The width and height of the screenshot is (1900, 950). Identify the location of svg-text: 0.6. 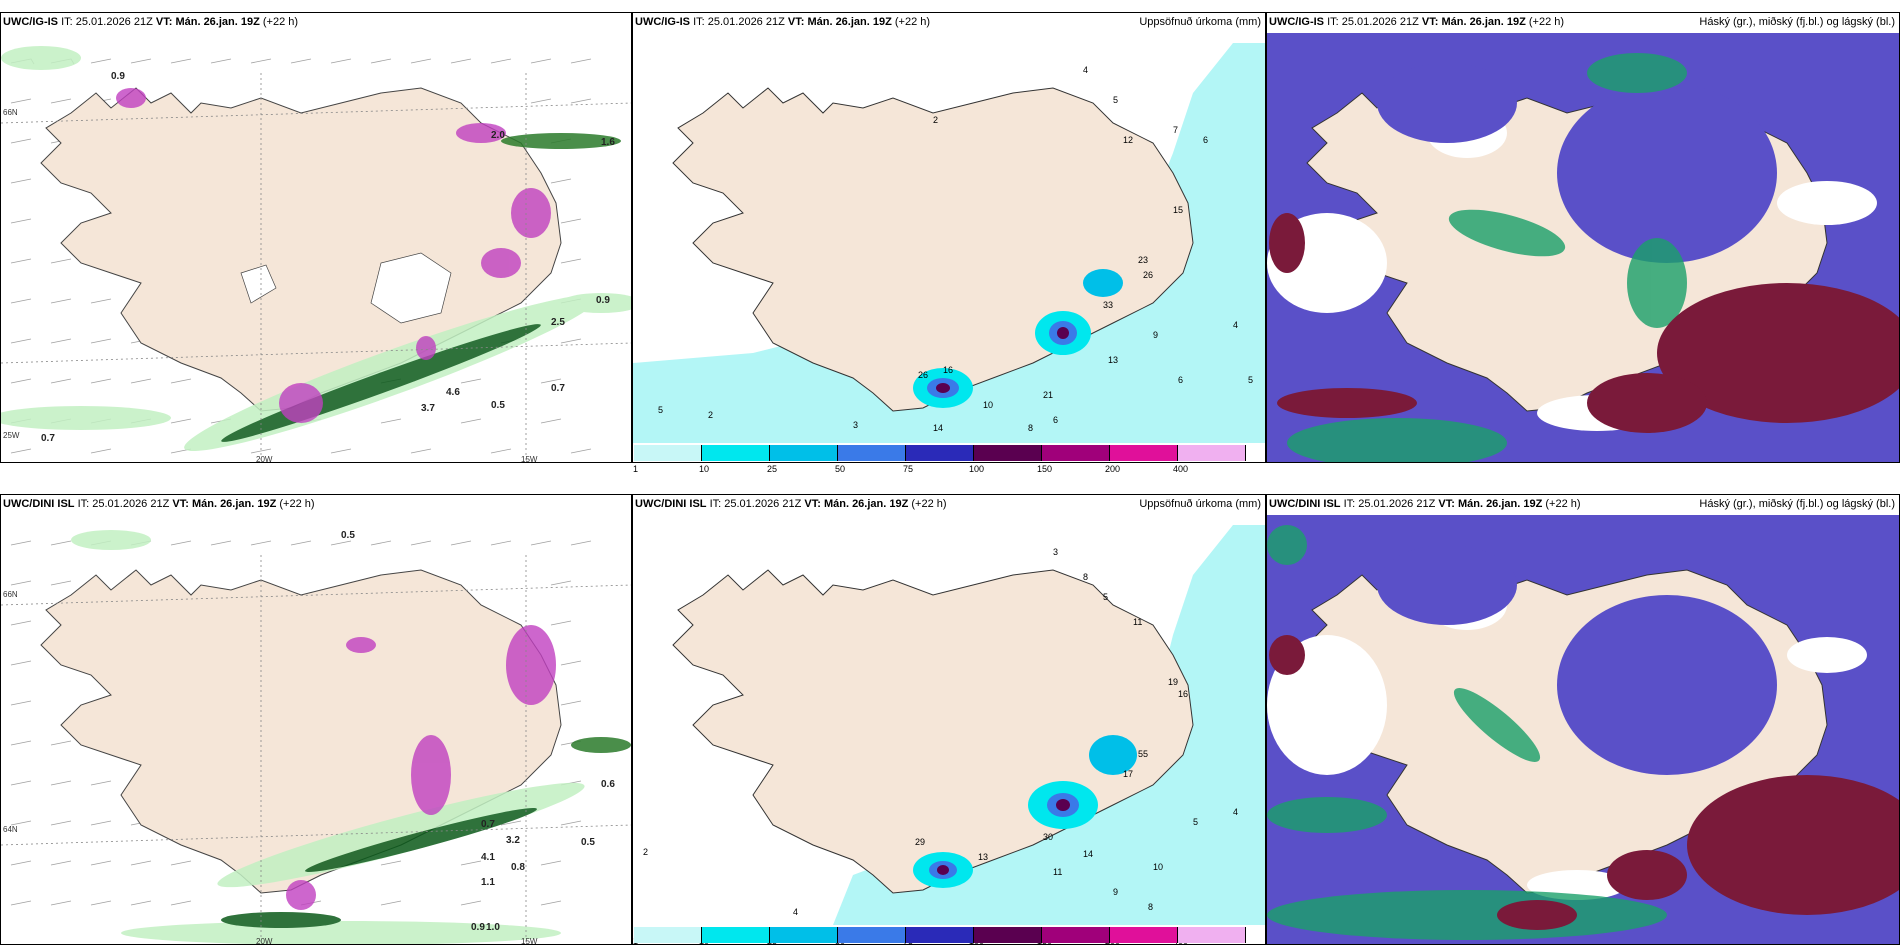
(608, 784).